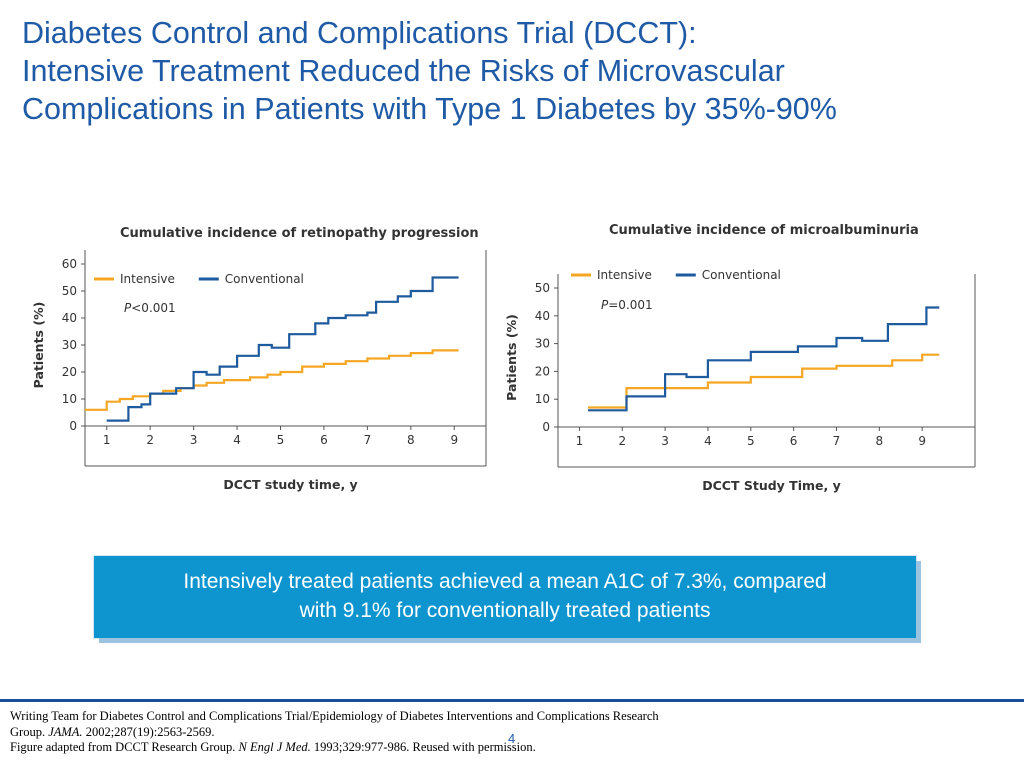 The image size is (1024, 768). I want to click on citation-journal-jama: JAMA., so click(65, 731).